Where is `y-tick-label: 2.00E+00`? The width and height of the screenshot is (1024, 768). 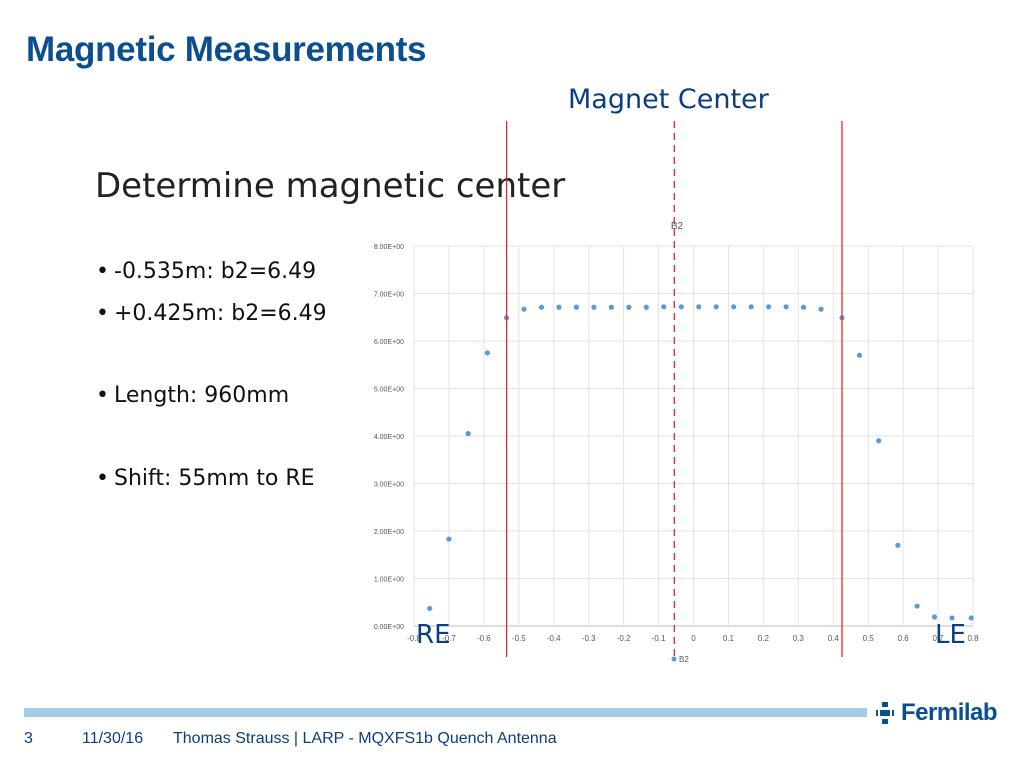
y-tick-label: 2.00E+00 is located at coordinates (389, 532).